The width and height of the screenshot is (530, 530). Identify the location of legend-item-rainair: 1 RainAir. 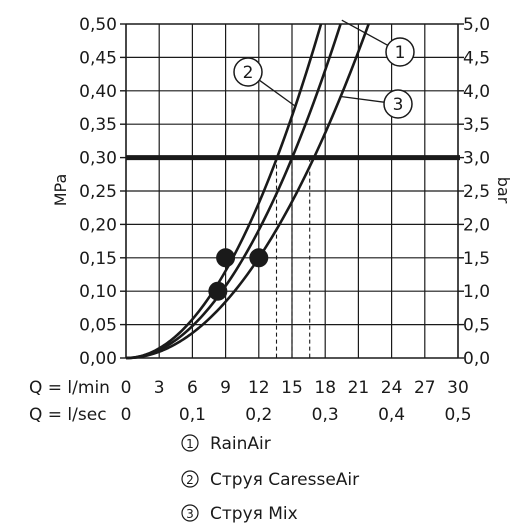
(226, 444).